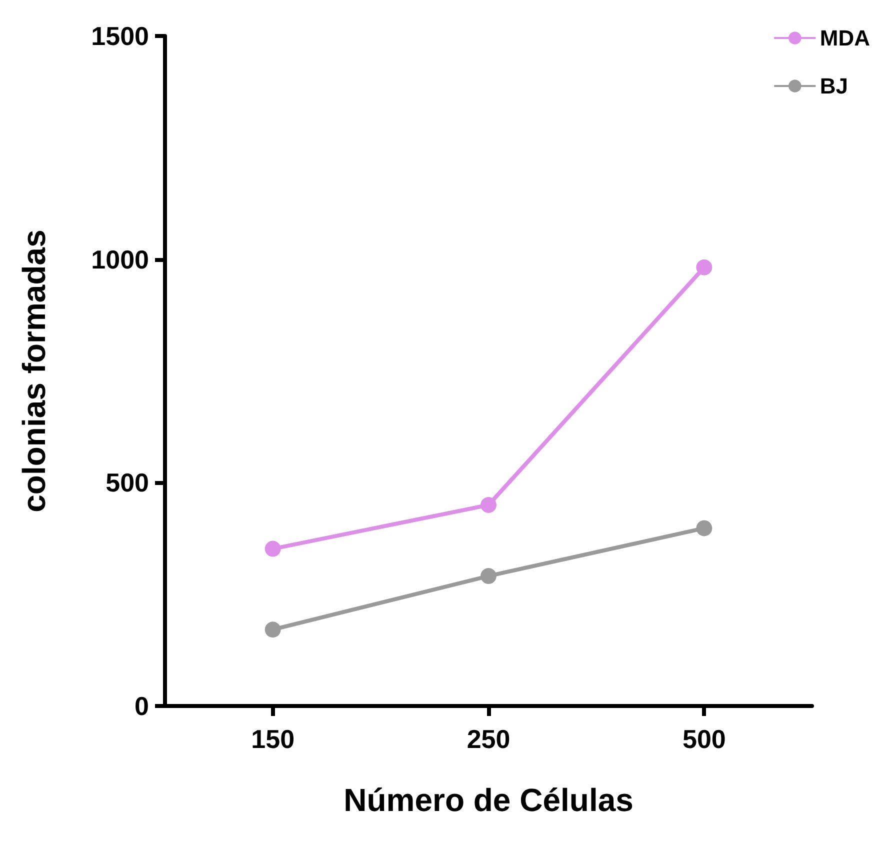 The image size is (889, 848). What do you see at coordinates (34, 371) in the screenshot?
I see `y-axis-title: colonias formadas` at bounding box center [34, 371].